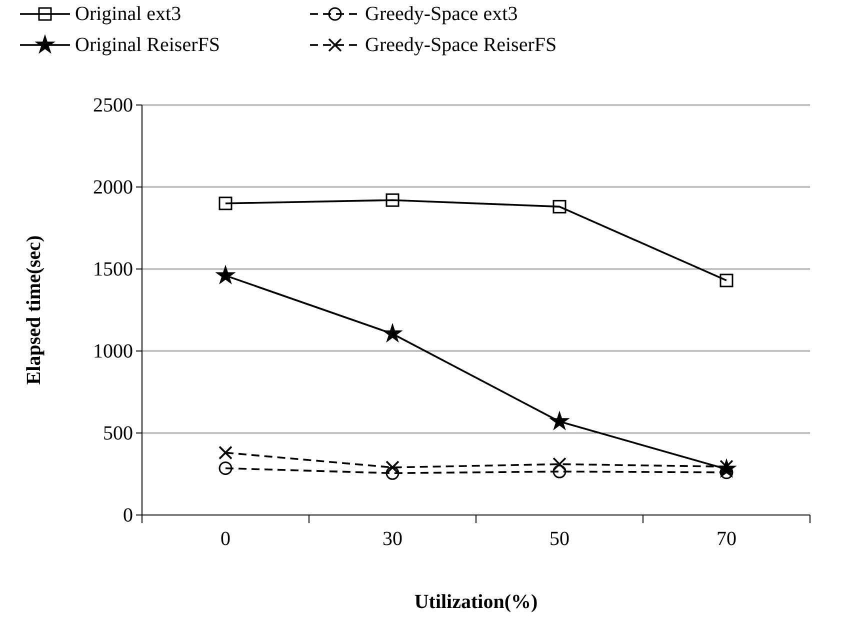 This screenshot has width=846, height=619. What do you see at coordinates (225, 539) in the screenshot?
I see `x-tick-label: 0` at bounding box center [225, 539].